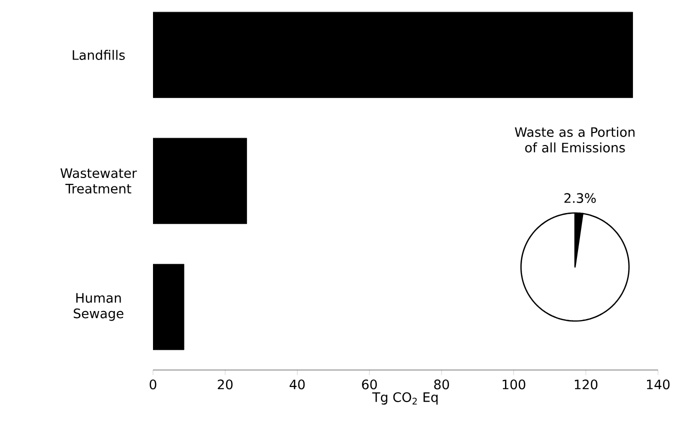  What do you see at coordinates (98, 55) in the screenshot?
I see `y-tick-label: Landfills` at bounding box center [98, 55].